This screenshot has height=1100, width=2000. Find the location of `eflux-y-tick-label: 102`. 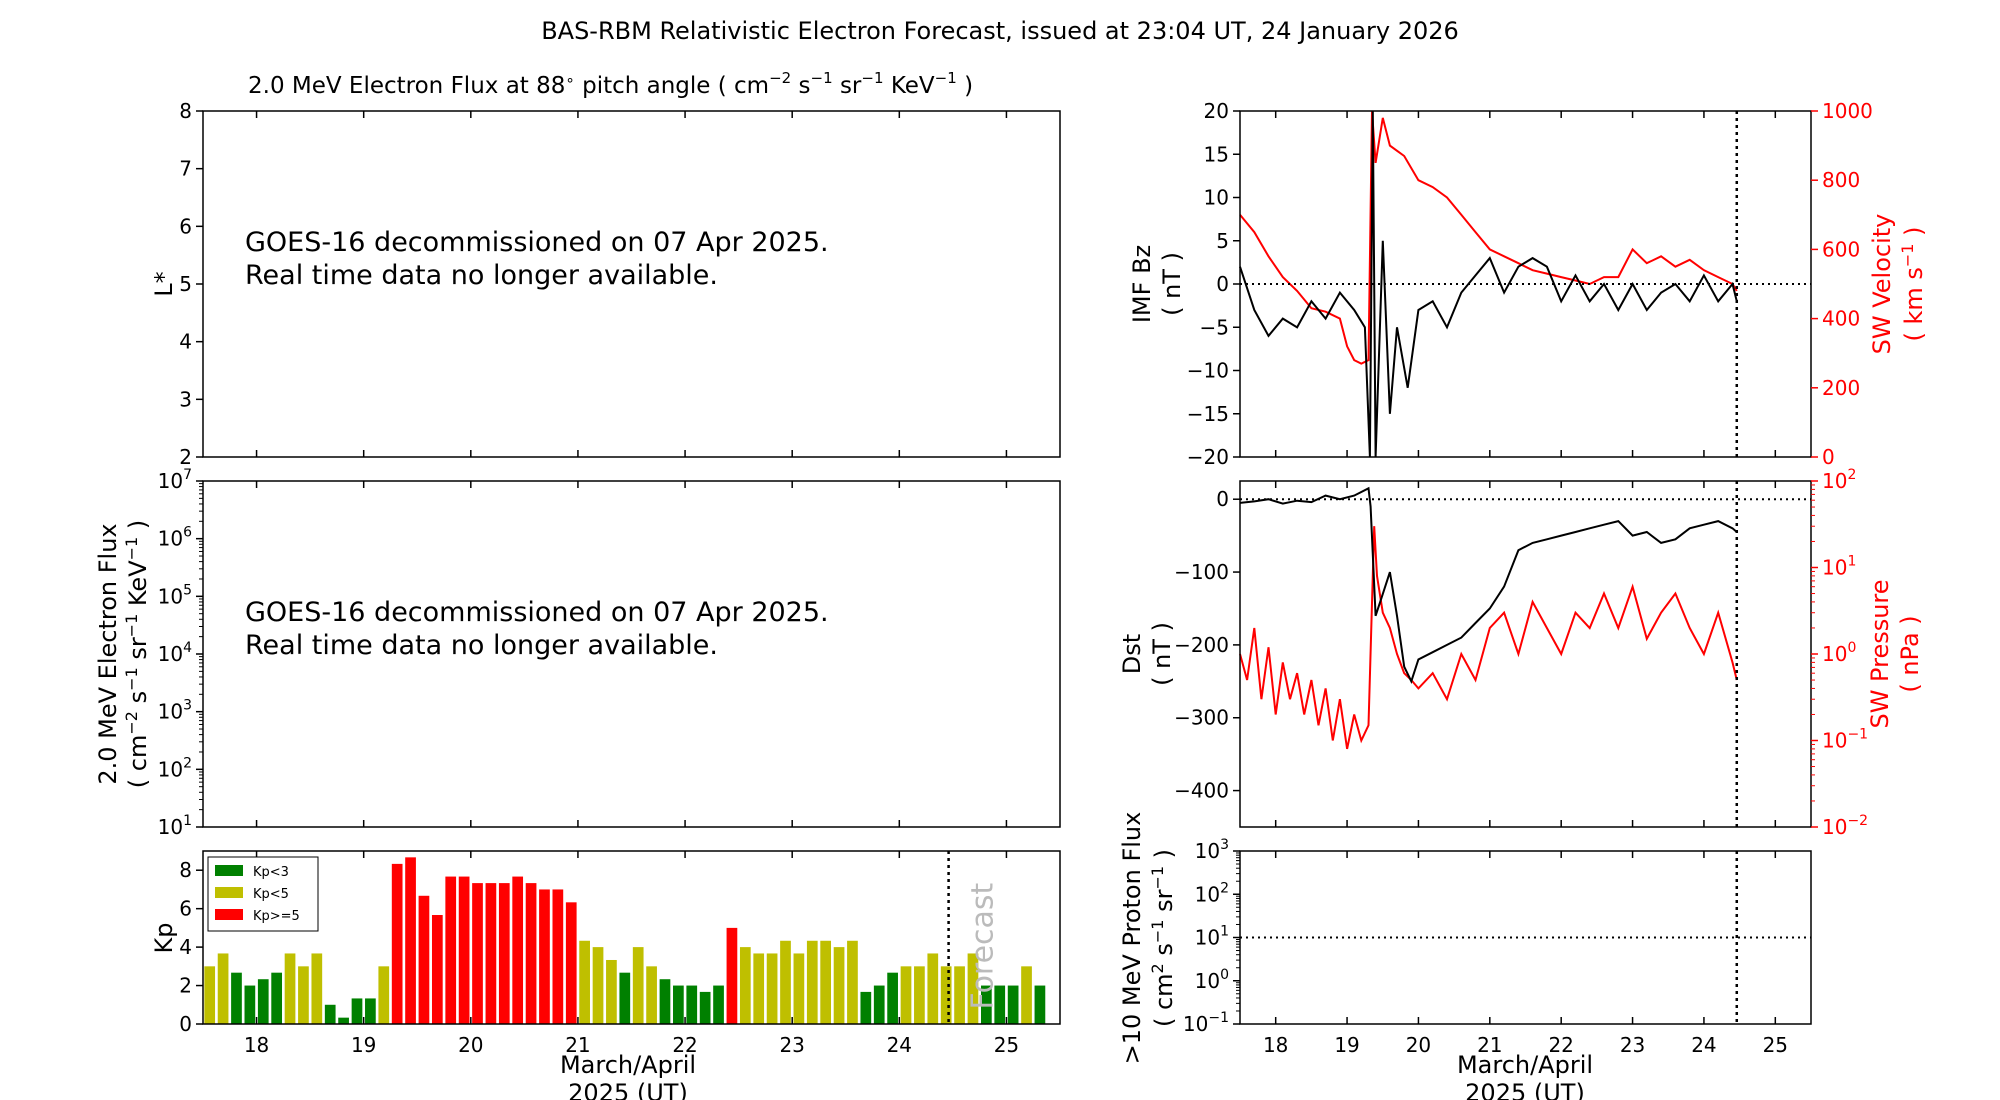

eflux-y-tick-label: 102 is located at coordinates (175, 768).